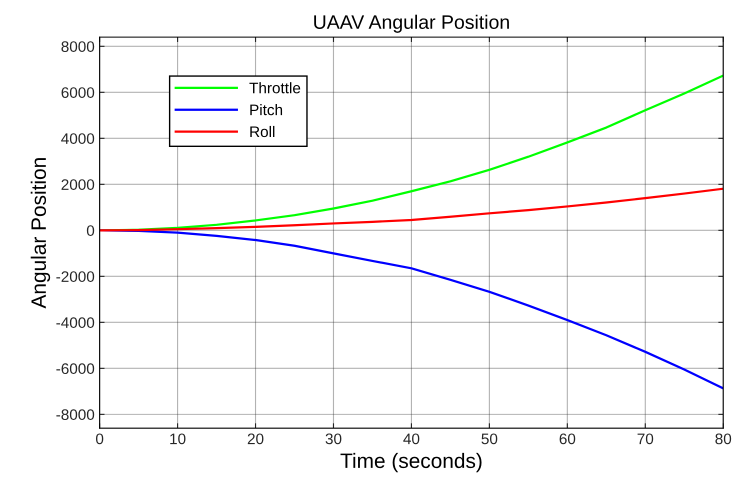  I want to click on y-tick-label: 2000, so click(78, 184).